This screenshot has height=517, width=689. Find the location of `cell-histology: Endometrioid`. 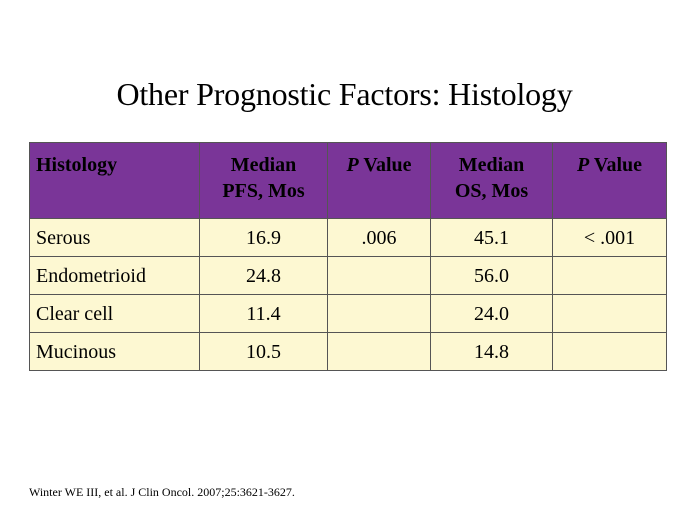

cell-histology: Endometrioid is located at coordinates (114, 275).